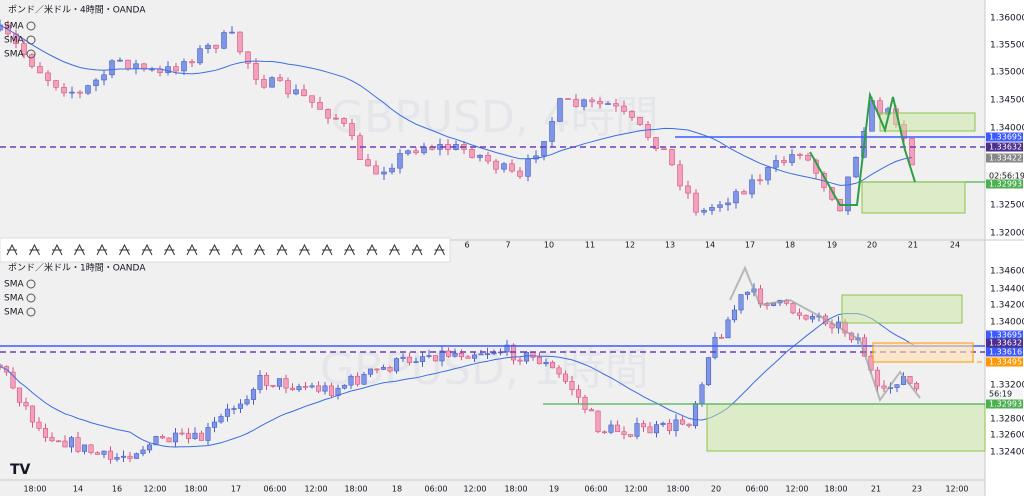  I want to click on time-label: 14, so click(78, 489).